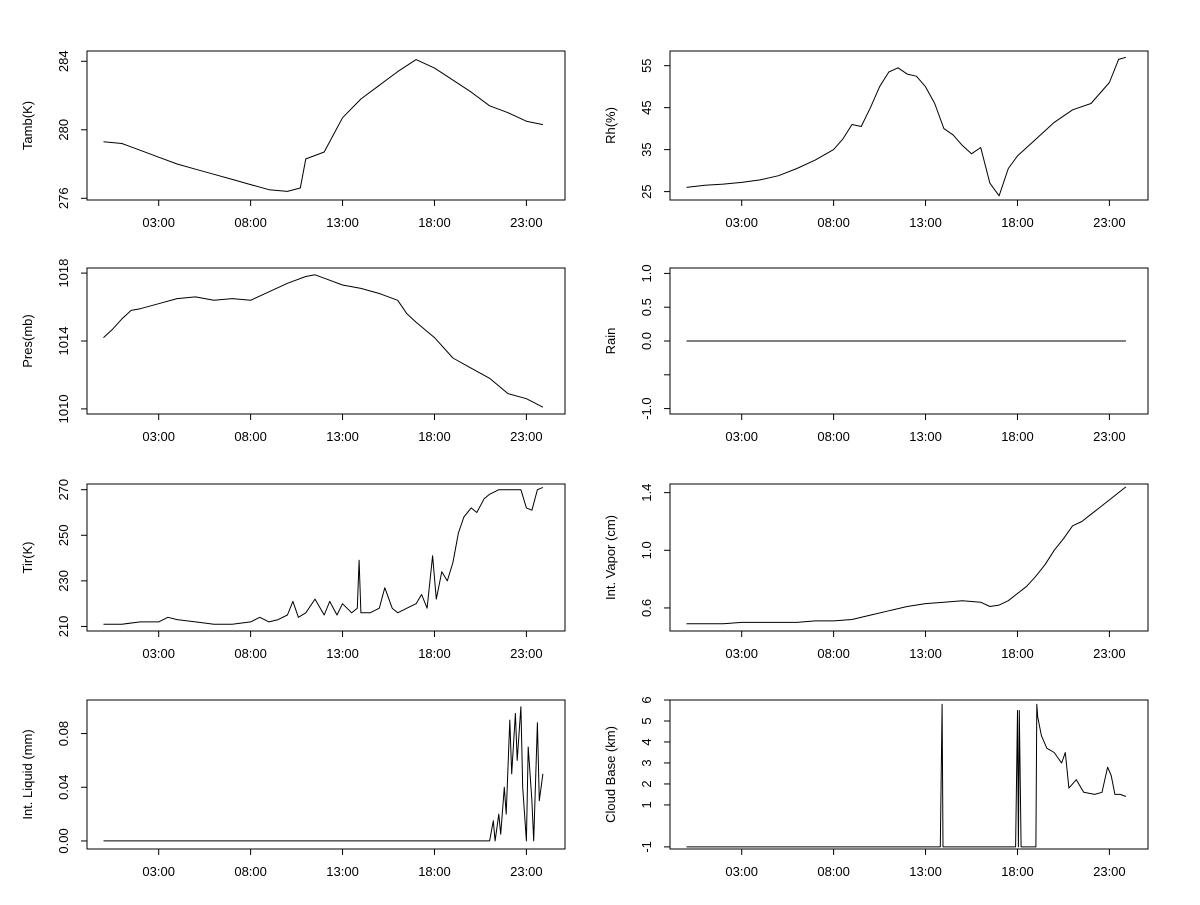  What do you see at coordinates (27, 340) in the screenshot?
I see `y-axis-title: Pres(mb)` at bounding box center [27, 340].